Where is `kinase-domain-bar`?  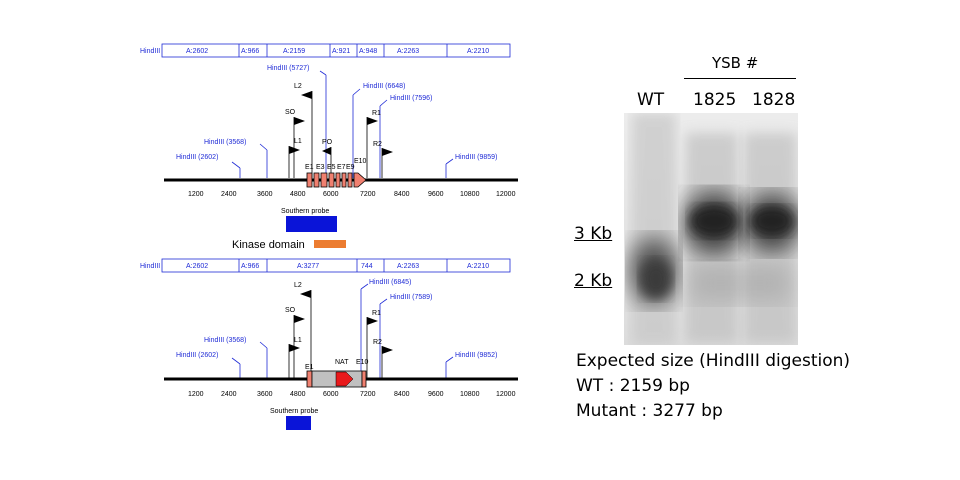 kinase-domain-bar is located at coordinates (330, 244).